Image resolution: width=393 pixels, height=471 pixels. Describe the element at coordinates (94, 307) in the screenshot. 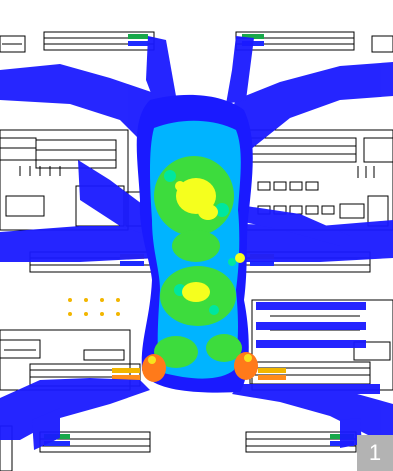

I see `seating-dots` at that location.